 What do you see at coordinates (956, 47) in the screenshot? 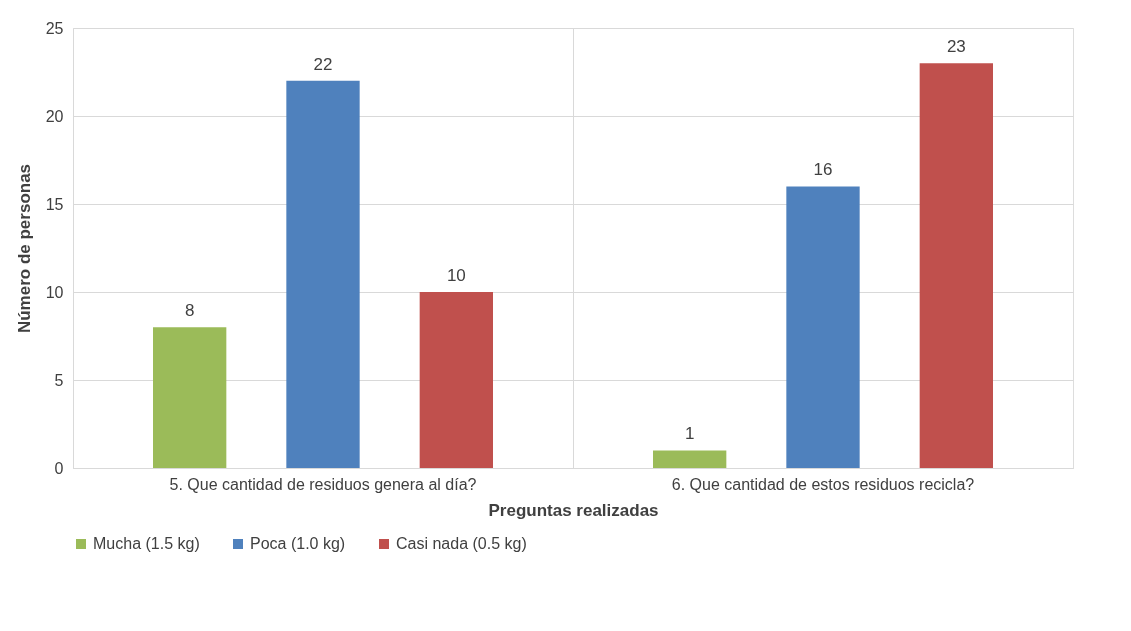
I see `data-label: 23` at bounding box center [956, 47].